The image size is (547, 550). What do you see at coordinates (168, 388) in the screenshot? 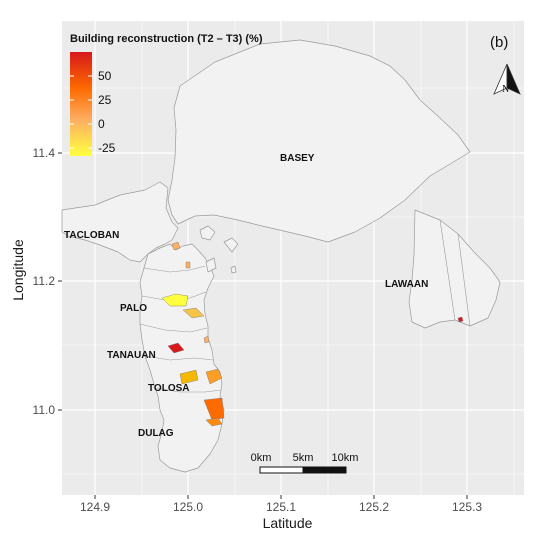
I see `place-label-tolosa: TOLOSA` at bounding box center [168, 388].